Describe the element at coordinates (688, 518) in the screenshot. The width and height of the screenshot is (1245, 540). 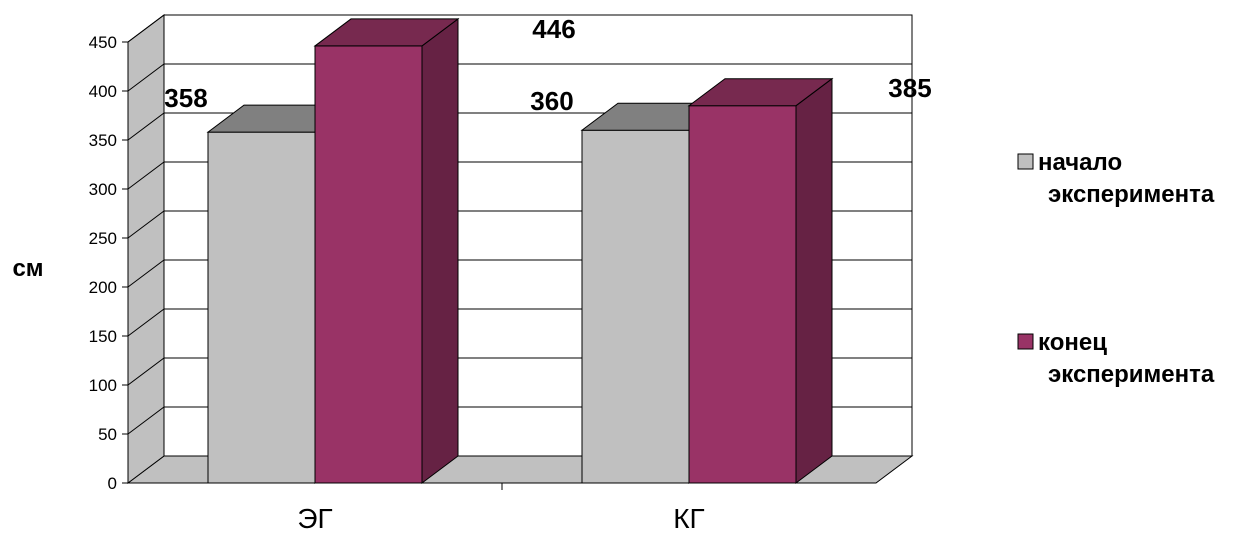
I see `x-category-label: КГ` at that location.